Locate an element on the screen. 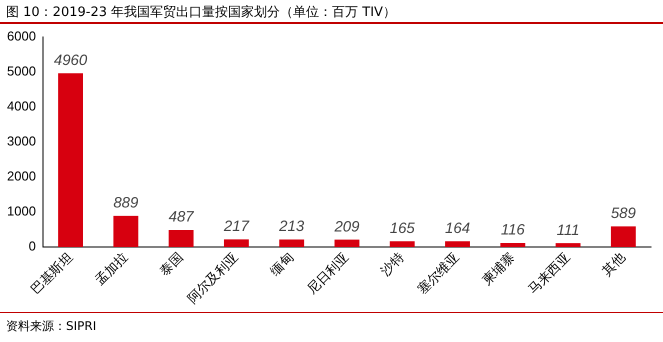  data-label: 4960 is located at coordinates (71, 60).